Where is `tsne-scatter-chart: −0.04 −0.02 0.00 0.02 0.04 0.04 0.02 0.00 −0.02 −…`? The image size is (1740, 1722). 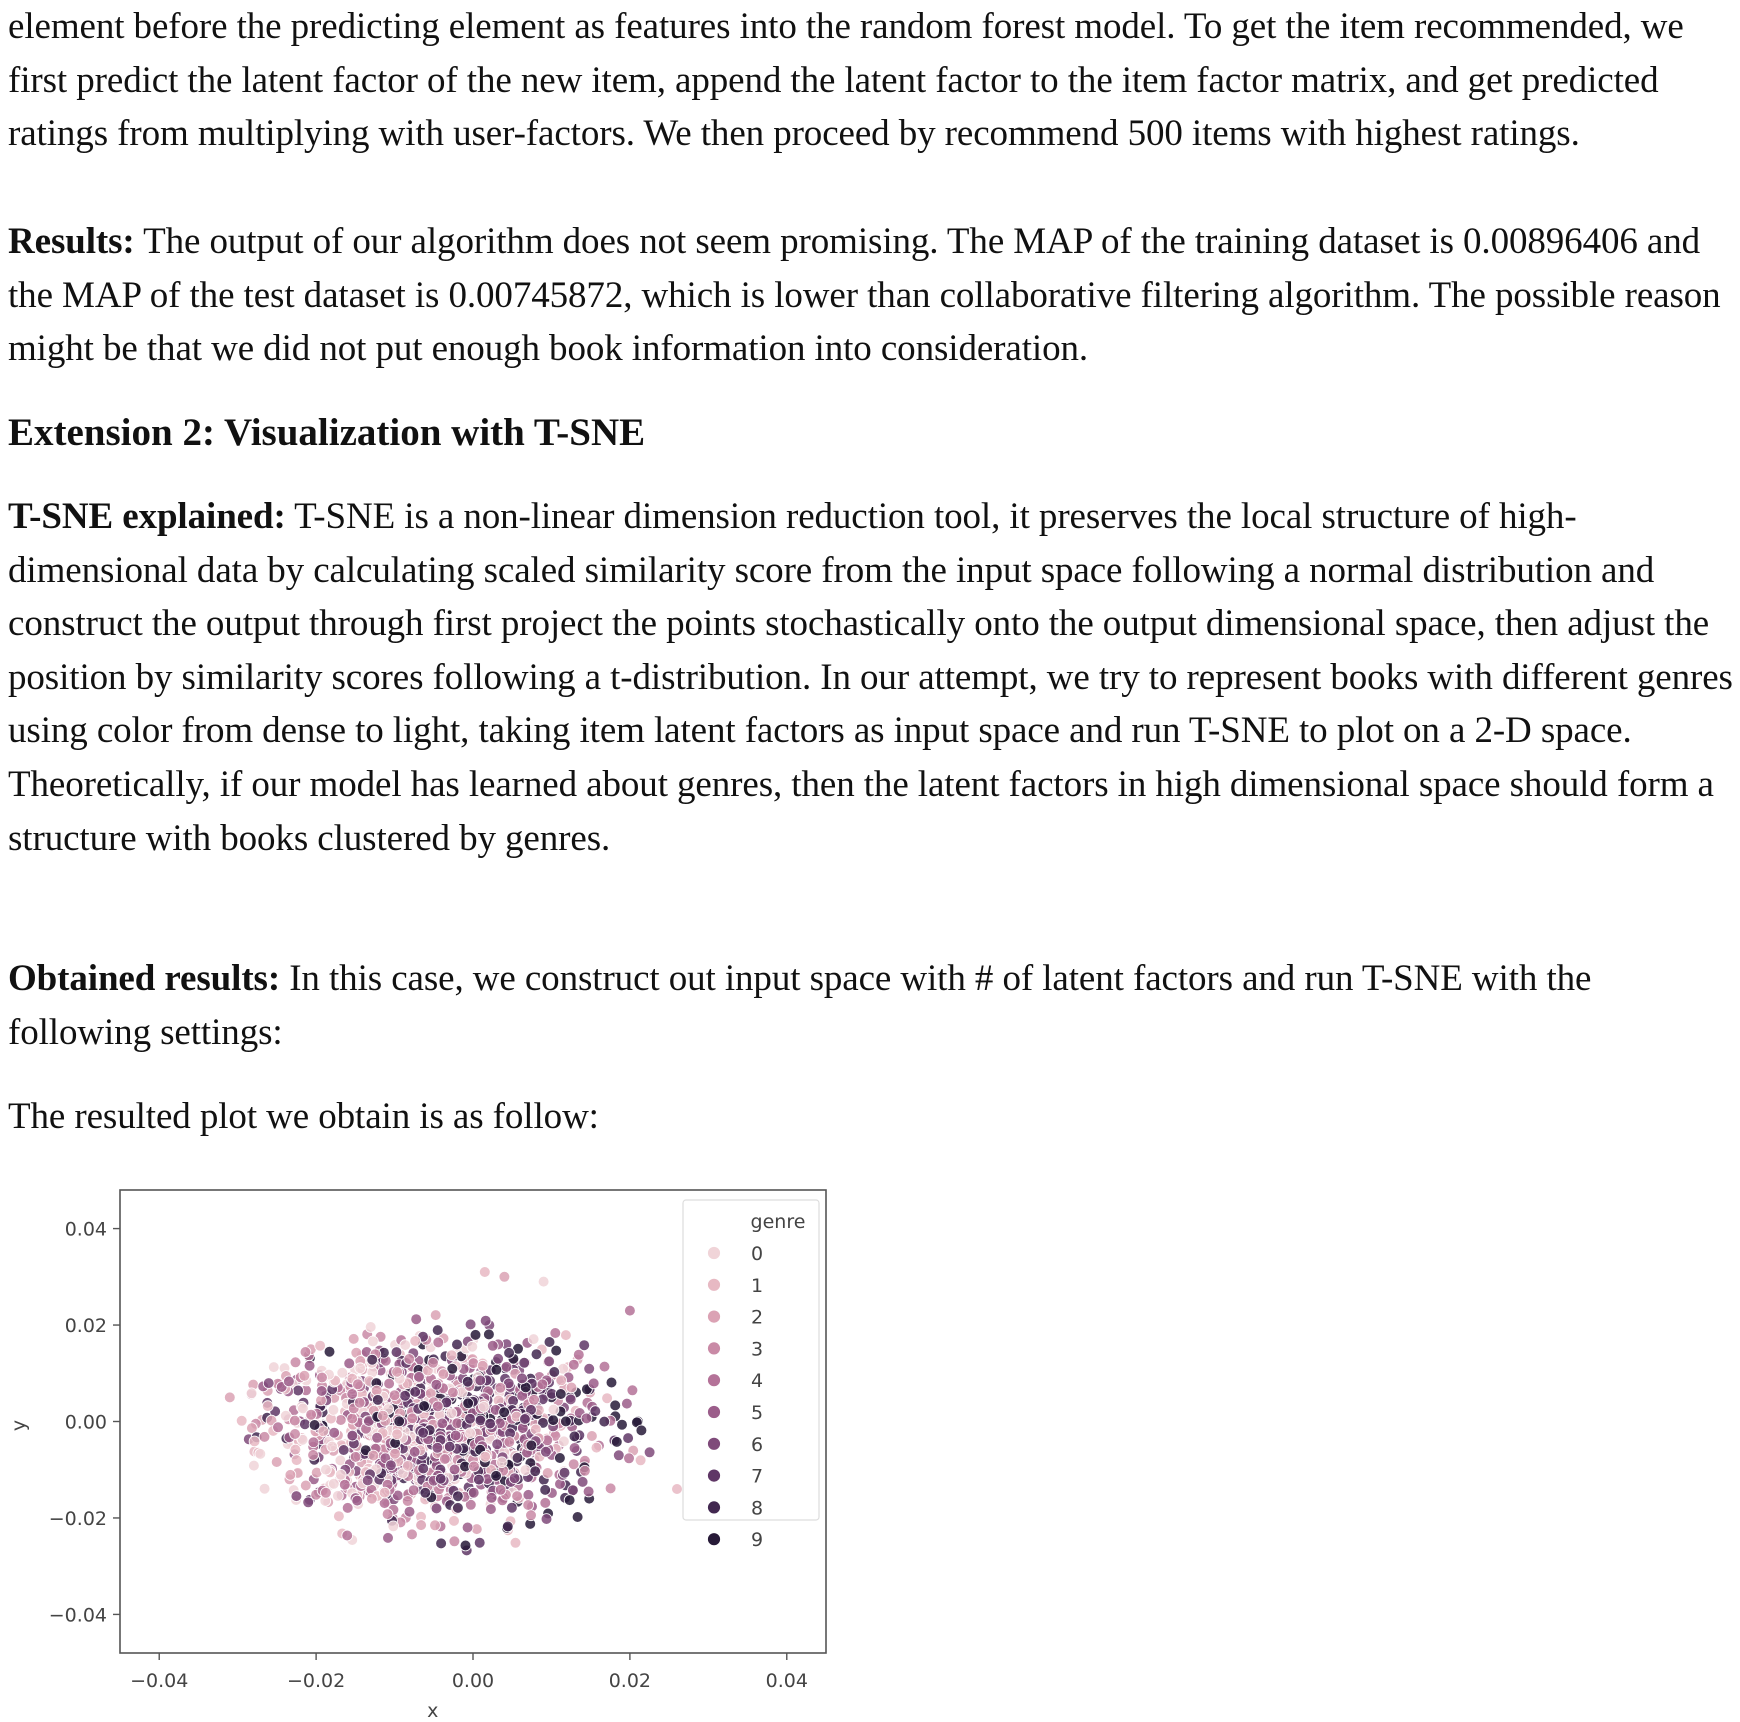
tsne-scatter-chart: −0.04 −0.02 0.00 0.02 0.04 0.04 0.02 0.00 −0.02 −… is located at coordinates (417, 1455).